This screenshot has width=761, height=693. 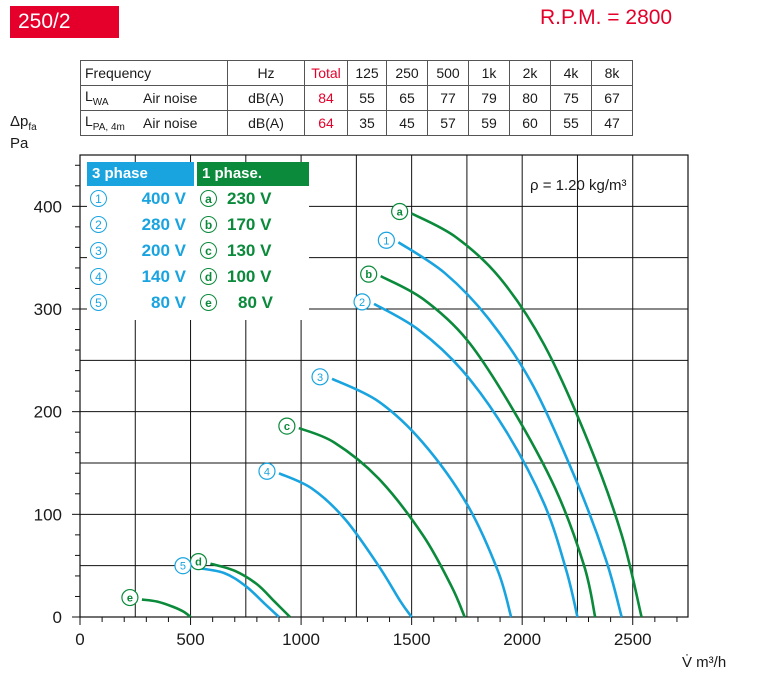 I want to click on curve-marker-label-5: 5, so click(x=183, y=567).